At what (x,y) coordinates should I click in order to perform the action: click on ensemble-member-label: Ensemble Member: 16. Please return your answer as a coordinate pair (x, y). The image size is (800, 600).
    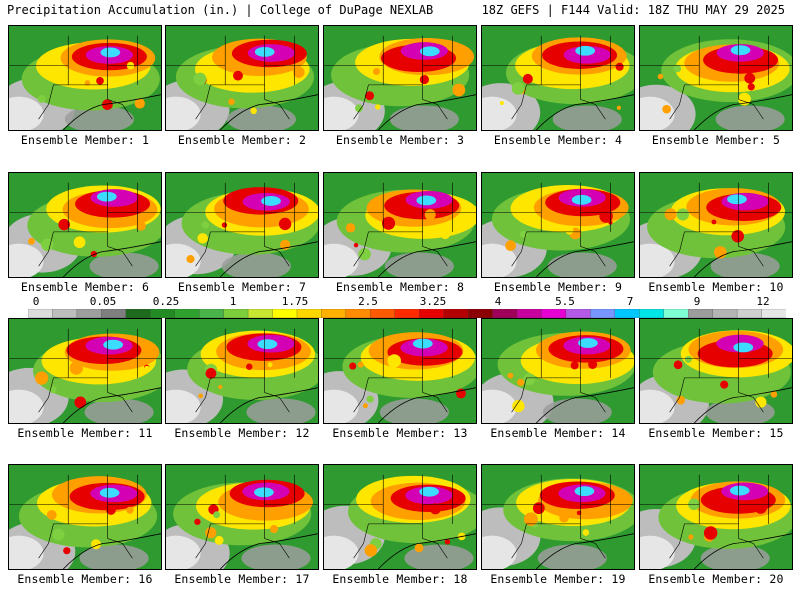
    Looking at the image, I should click on (85, 579).